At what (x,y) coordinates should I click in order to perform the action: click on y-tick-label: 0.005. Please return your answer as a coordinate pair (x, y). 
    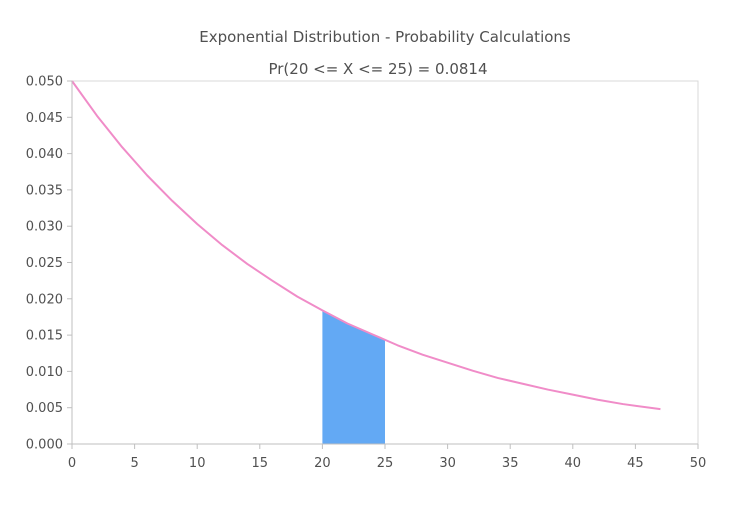
    Looking at the image, I should click on (44, 408).